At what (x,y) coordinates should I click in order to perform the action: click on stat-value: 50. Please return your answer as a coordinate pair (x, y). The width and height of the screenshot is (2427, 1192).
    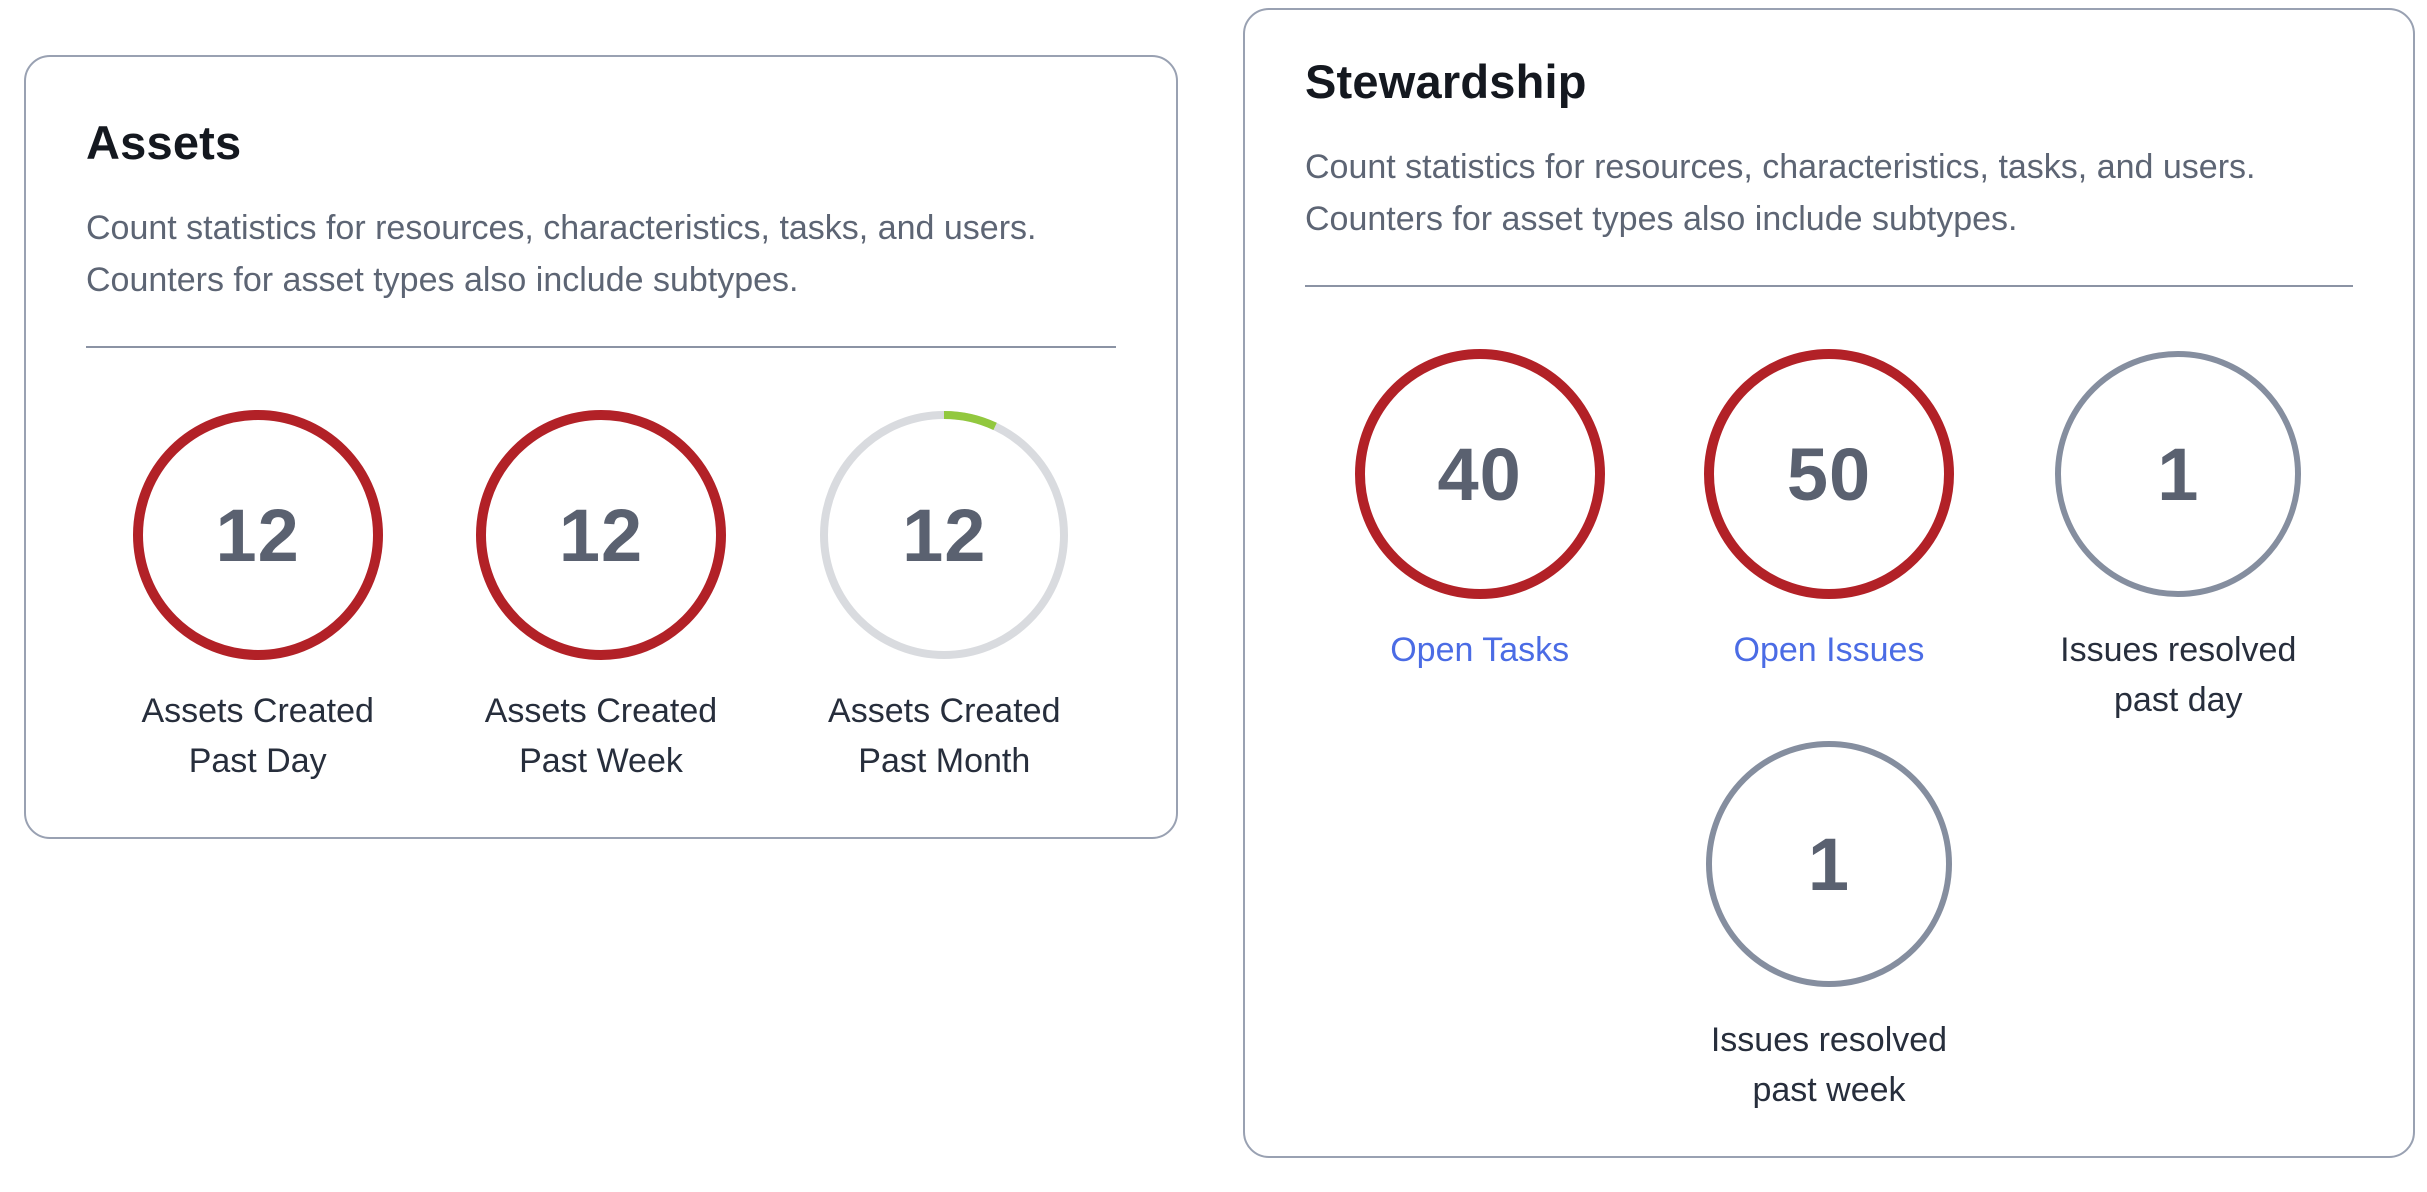
    Looking at the image, I should click on (1829, 474).